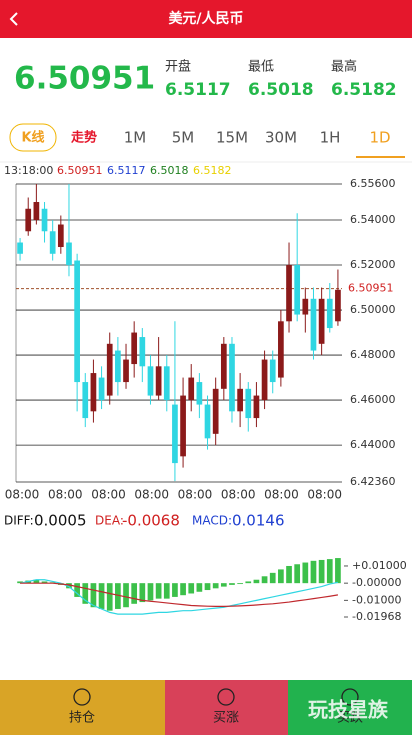  Describe the element at coordinates (281, 90) in the screenshot. I see `low-value: 6.5018` at that location.